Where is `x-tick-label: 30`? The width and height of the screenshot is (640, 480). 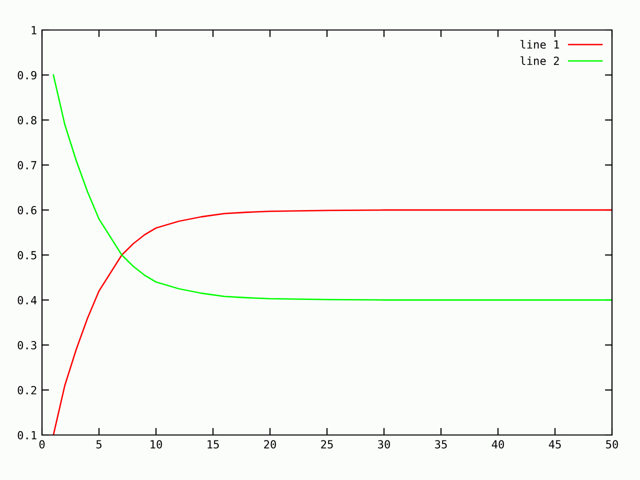 x-tick-label: 30 is located at coordinates (384, 444).